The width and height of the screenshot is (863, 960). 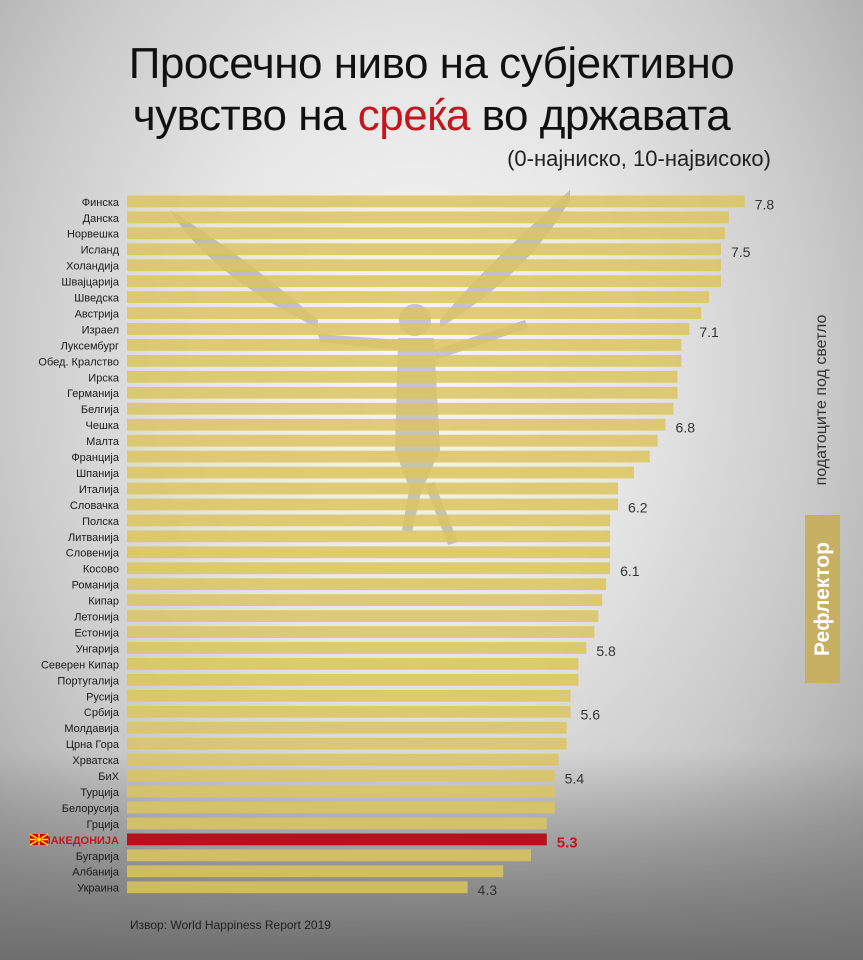 What do you see at coordinates (686, 428) in the screenshot?
I see `value-label: 6.8` at bounding box center [686, 428].